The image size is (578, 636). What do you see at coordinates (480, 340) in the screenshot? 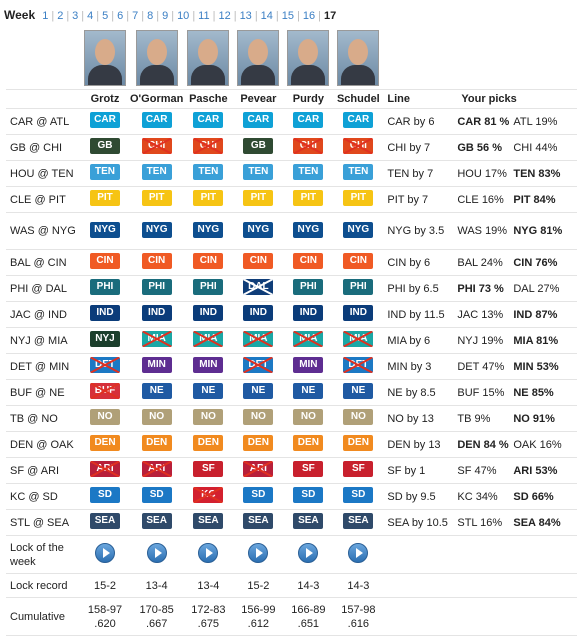
I see `pick-percentage: NYJ 19%` at bounding box center [480, 340].